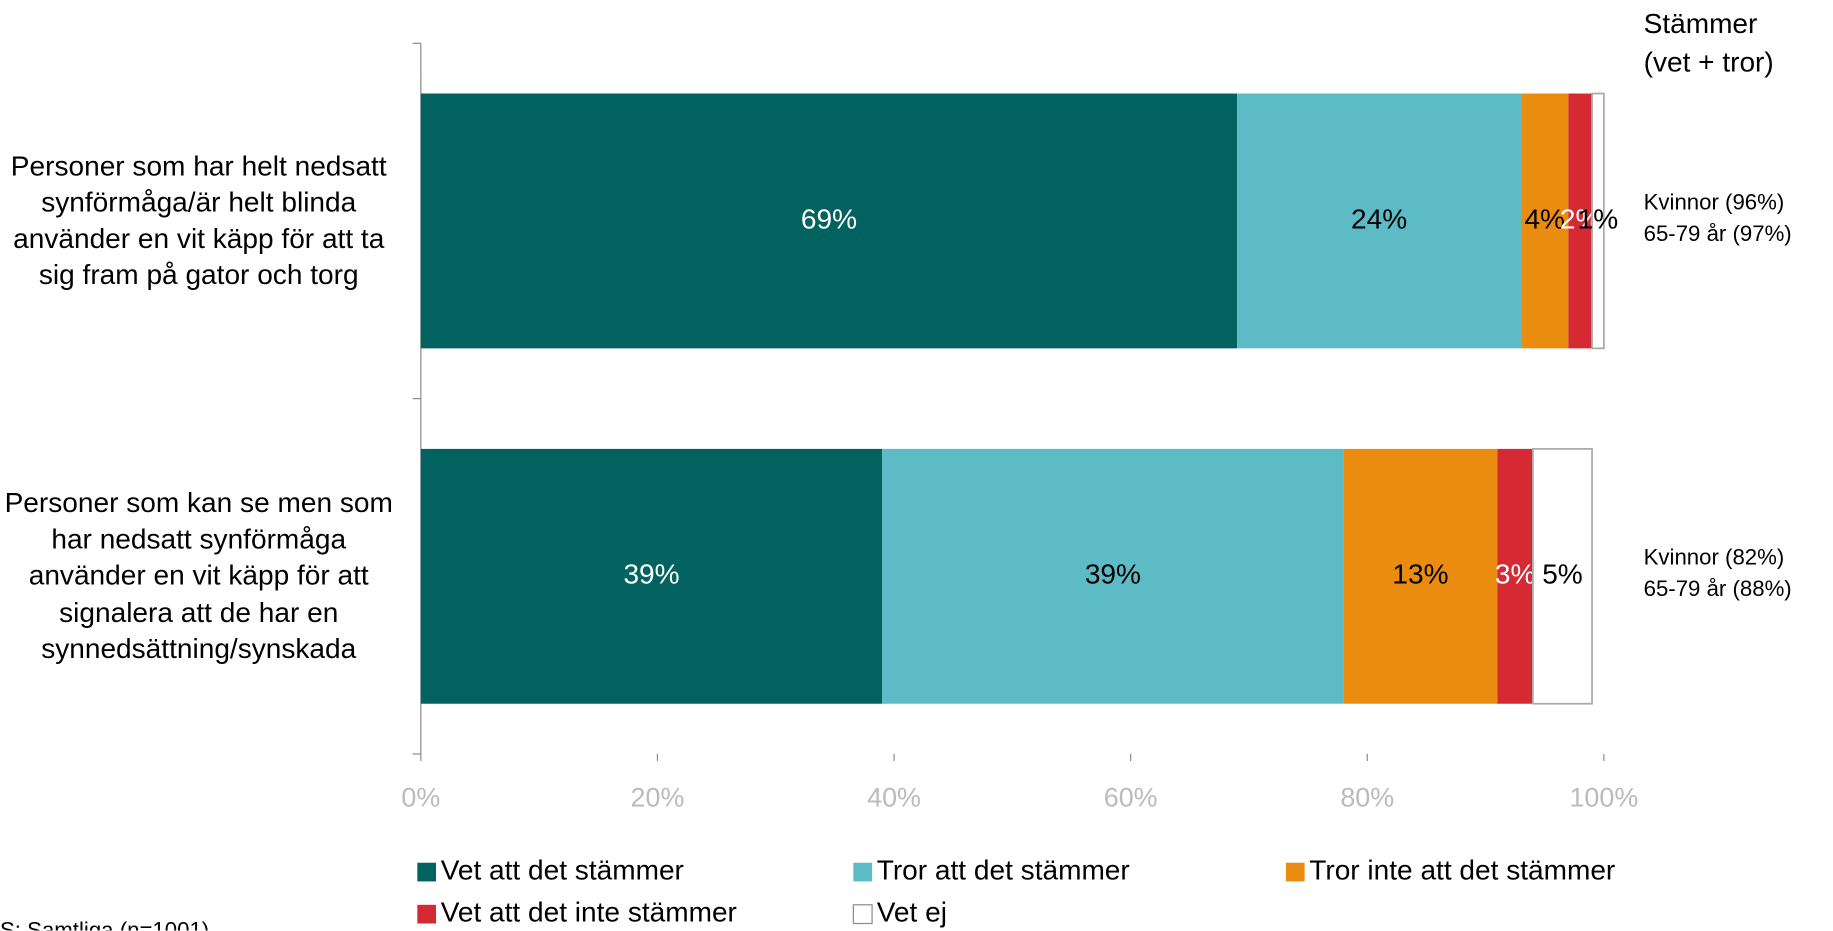 Image resolution: width=1833 pixels, height=931 pixels. I want to click on side-note: Kvinnor (82%), so click(1714, 557).